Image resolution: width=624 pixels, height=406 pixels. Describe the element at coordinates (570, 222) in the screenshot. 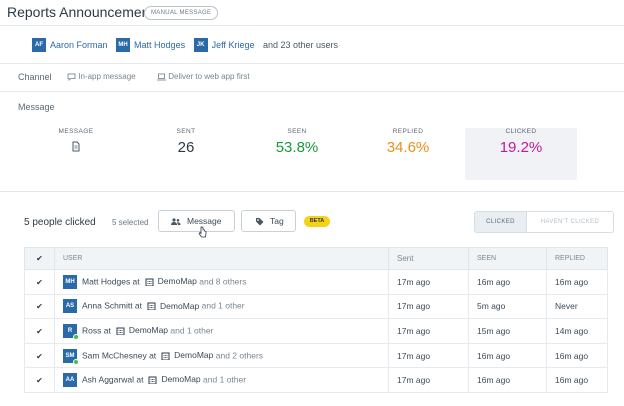

I see `filter-not-clicked-tab: HAVEN'T CLICKED` at that location.